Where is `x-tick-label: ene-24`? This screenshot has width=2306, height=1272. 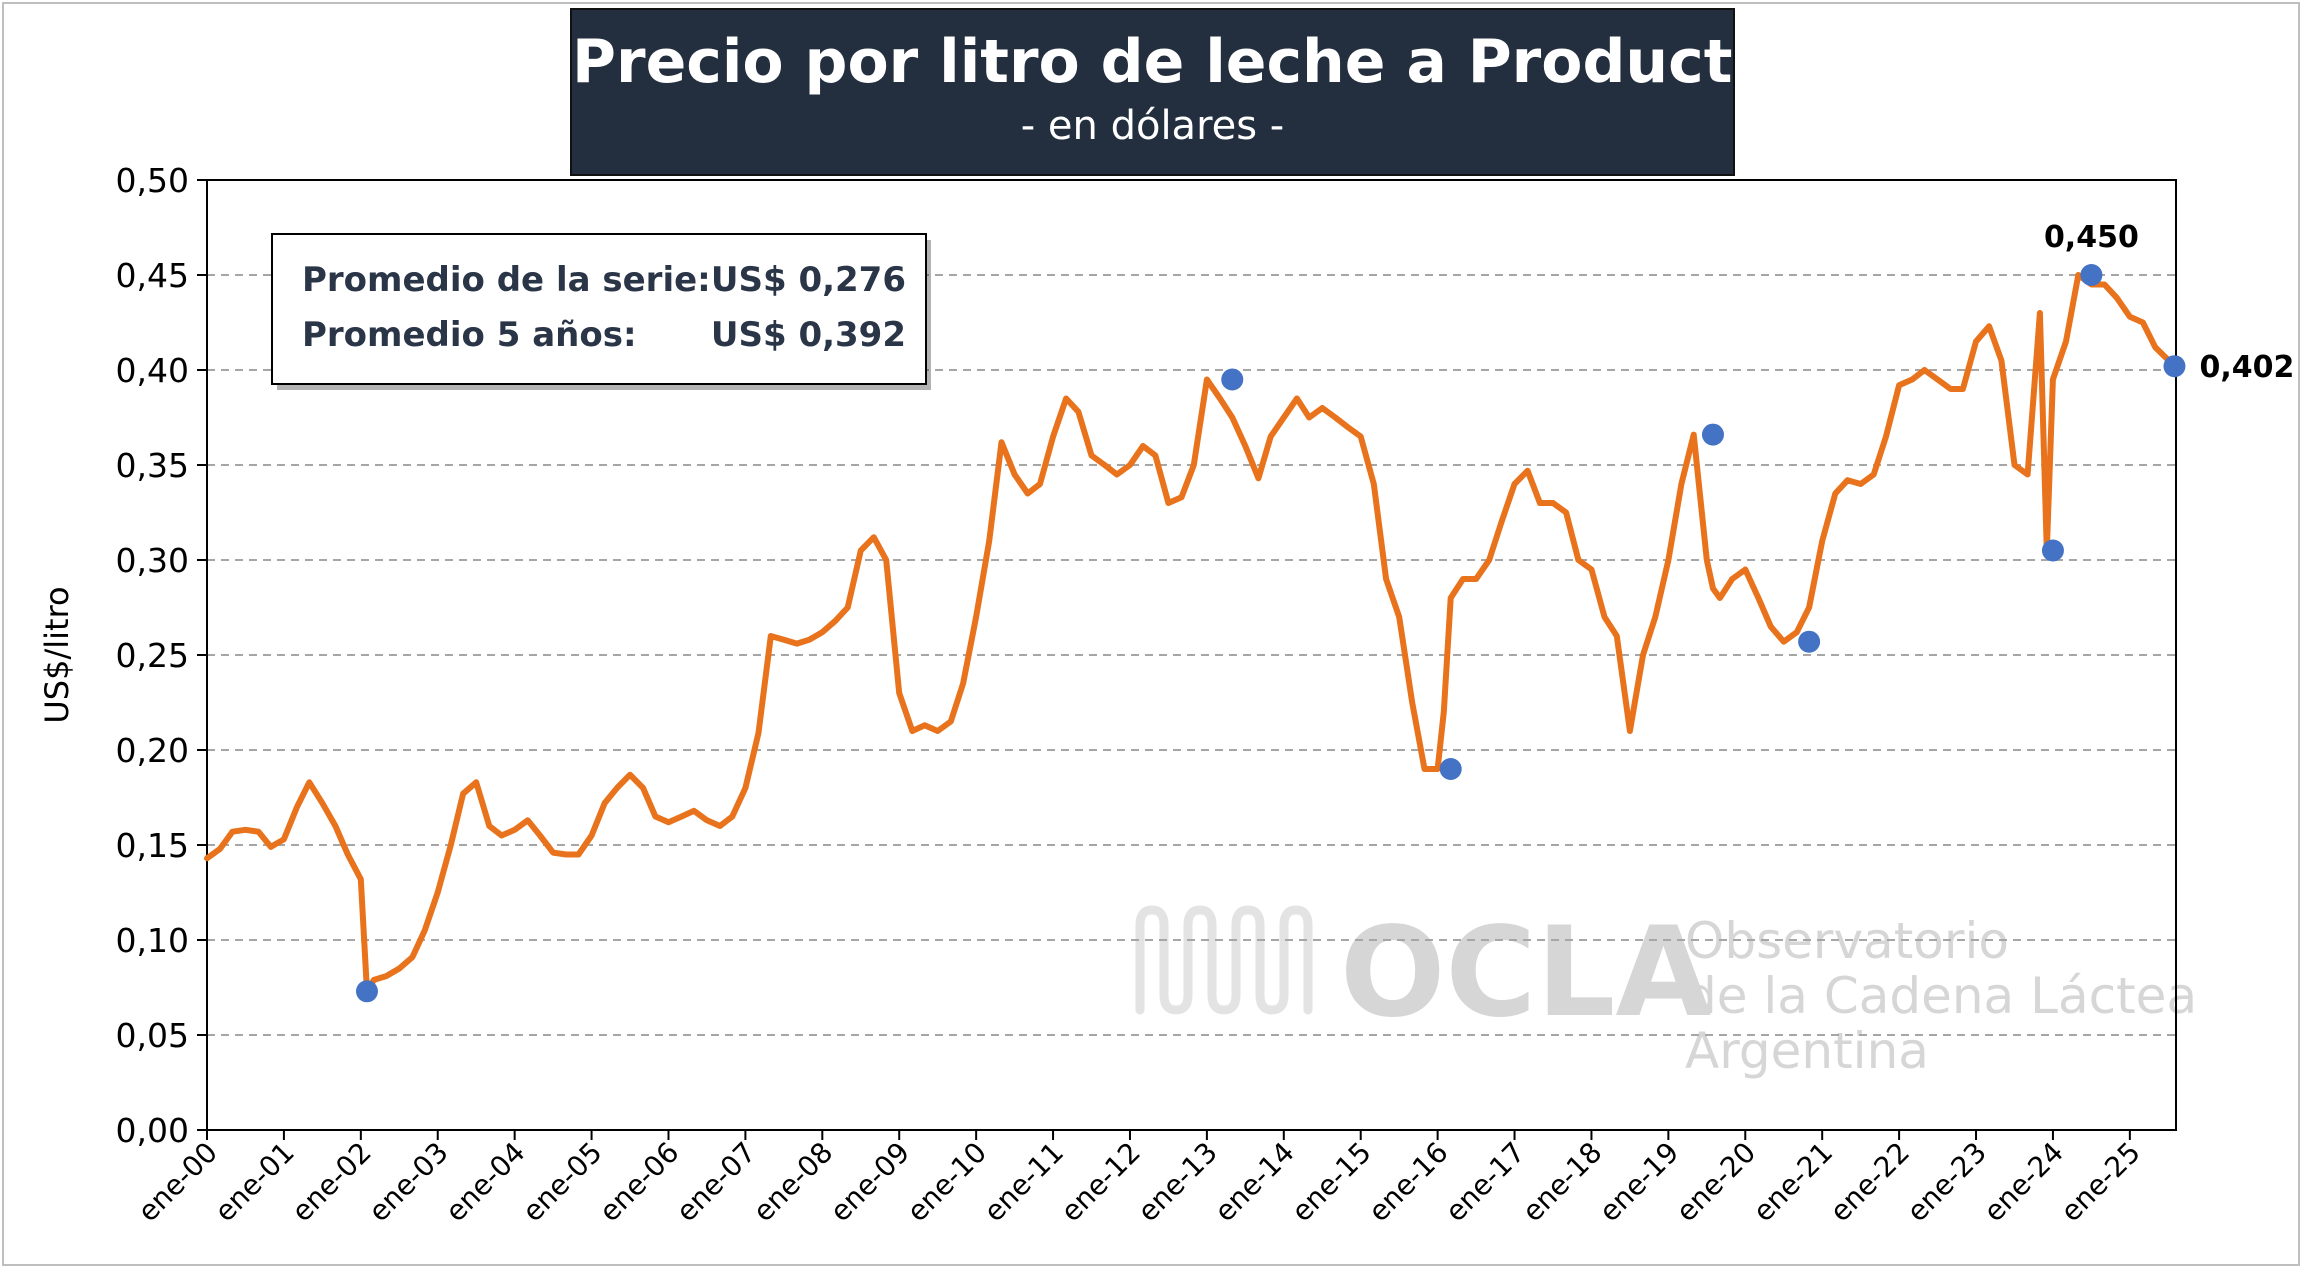
x-tick-label: ene-24 is located at coordinates (2023, 1182).